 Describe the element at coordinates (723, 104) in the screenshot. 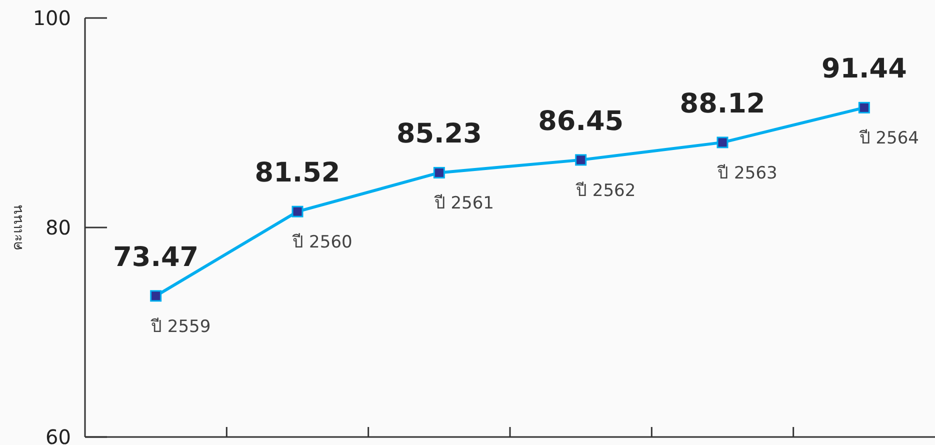

I see `data-label: 88.12` at that location.